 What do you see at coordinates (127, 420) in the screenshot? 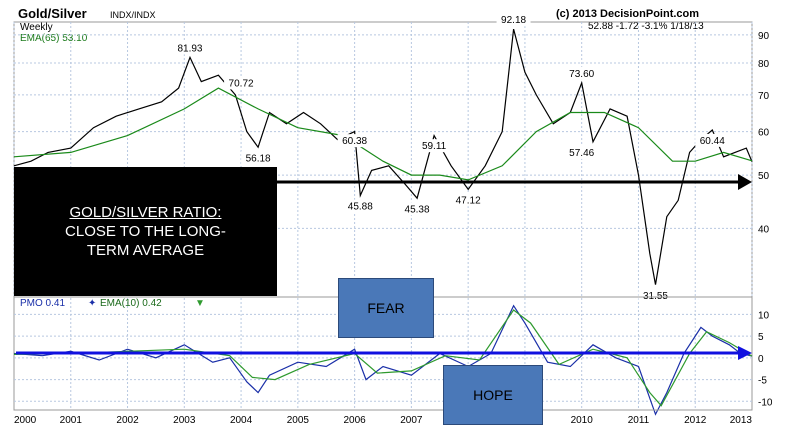
I see `x-tick-label: 2002` at bounding box center [127, 420].